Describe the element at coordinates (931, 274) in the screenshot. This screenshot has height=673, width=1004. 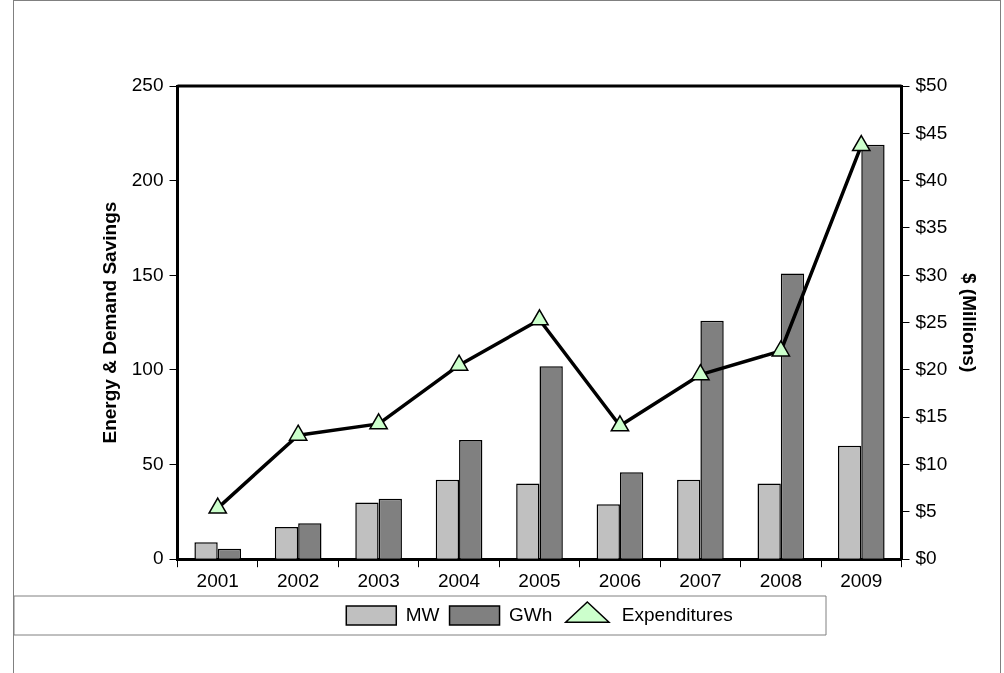
I see `y2-tick-label: $30` at that location.